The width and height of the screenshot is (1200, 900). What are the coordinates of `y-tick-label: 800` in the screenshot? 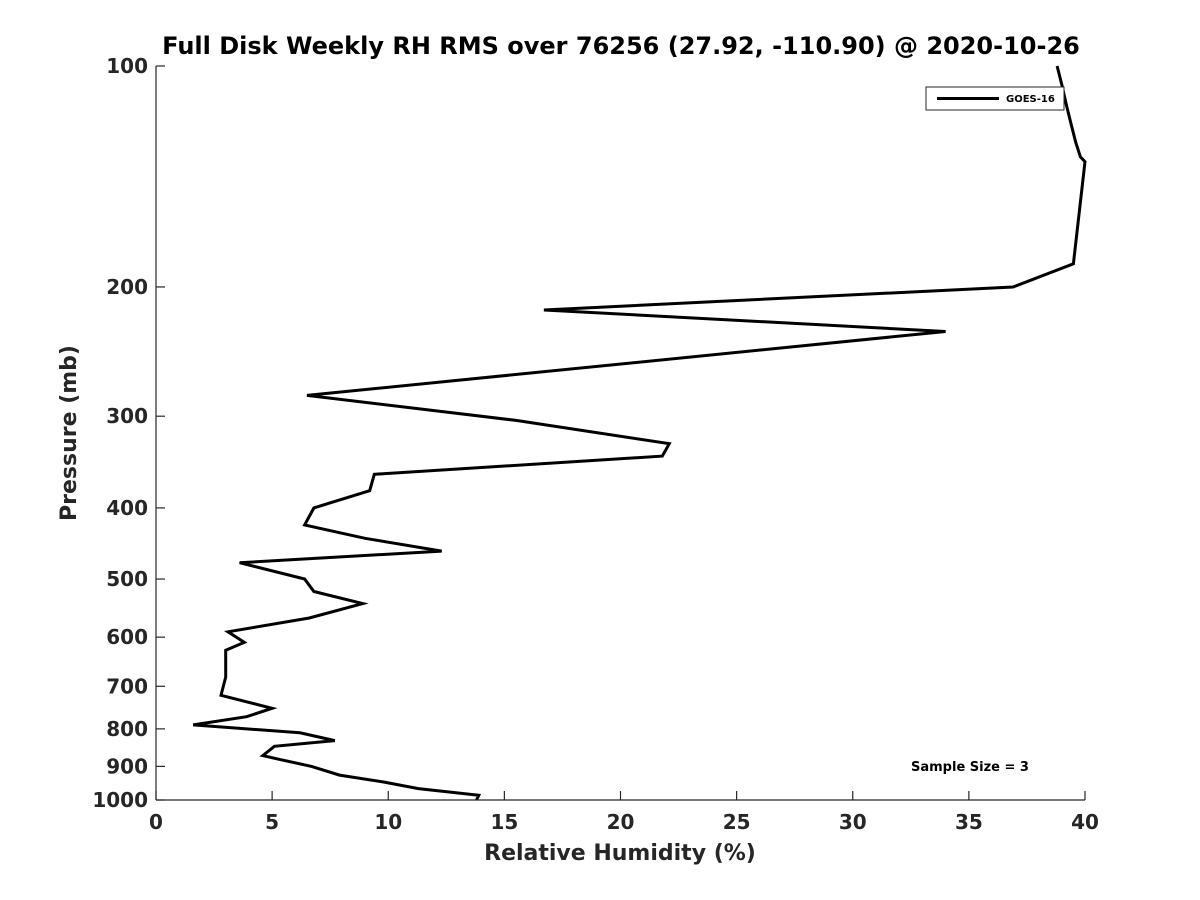 It's located at (127, 729).